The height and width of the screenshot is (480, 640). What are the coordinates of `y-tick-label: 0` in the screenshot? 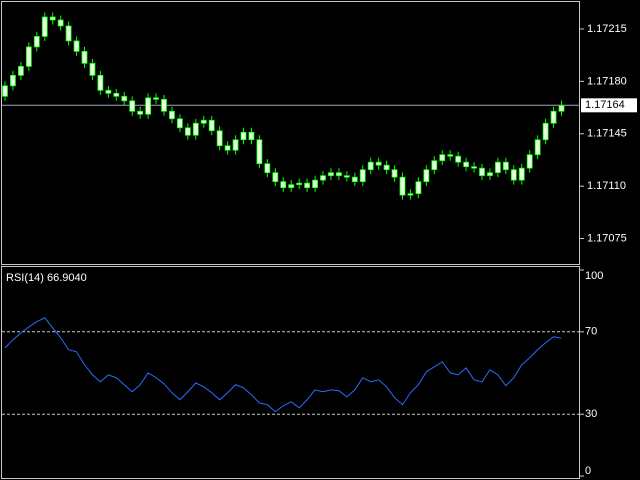 It's located at (588, 471).